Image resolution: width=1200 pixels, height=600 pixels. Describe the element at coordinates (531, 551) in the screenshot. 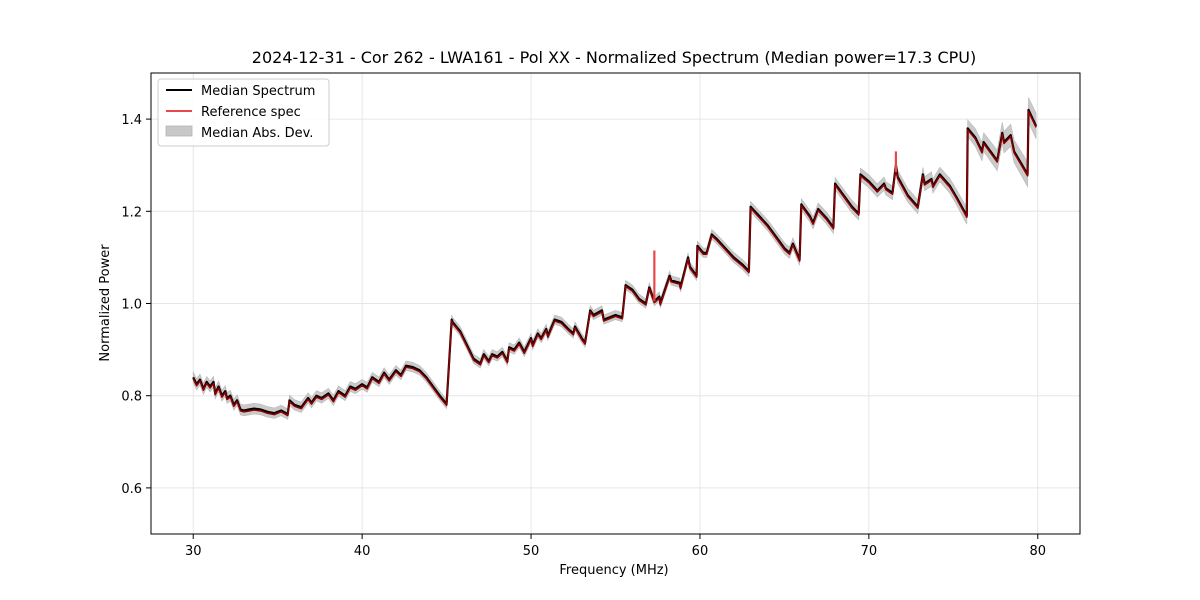

I see `x-tick-label: 50` at that location.